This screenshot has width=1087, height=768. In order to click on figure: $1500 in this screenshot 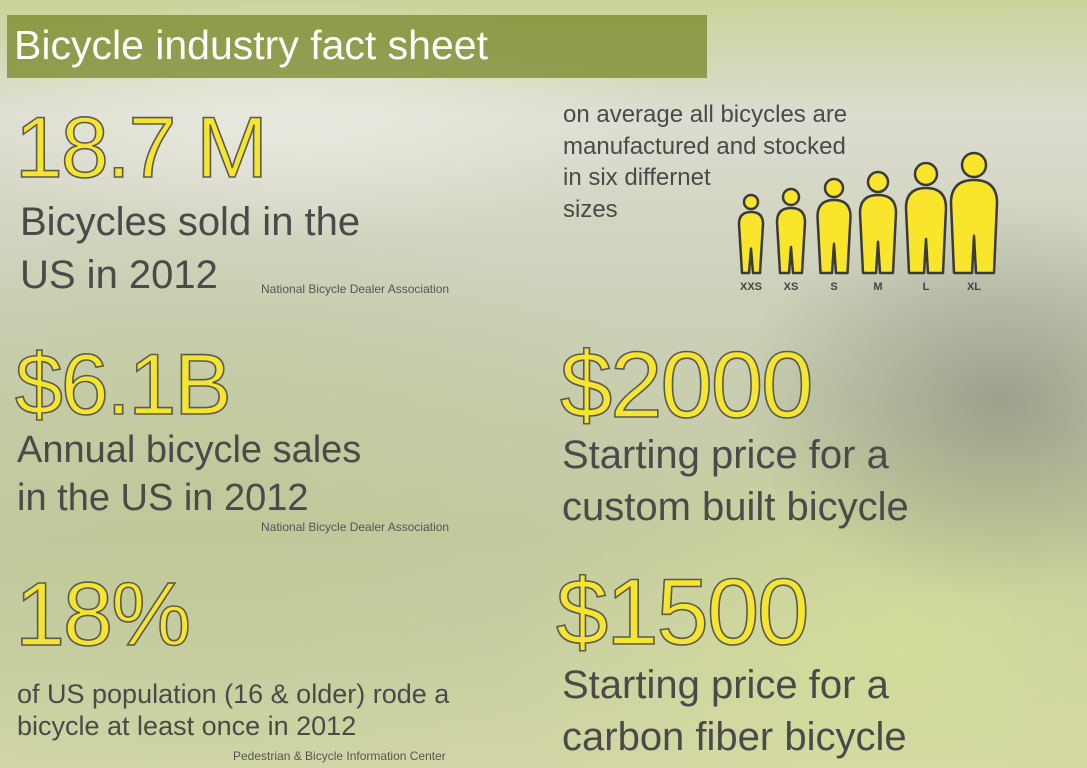, I will do `click(682, 611)`.